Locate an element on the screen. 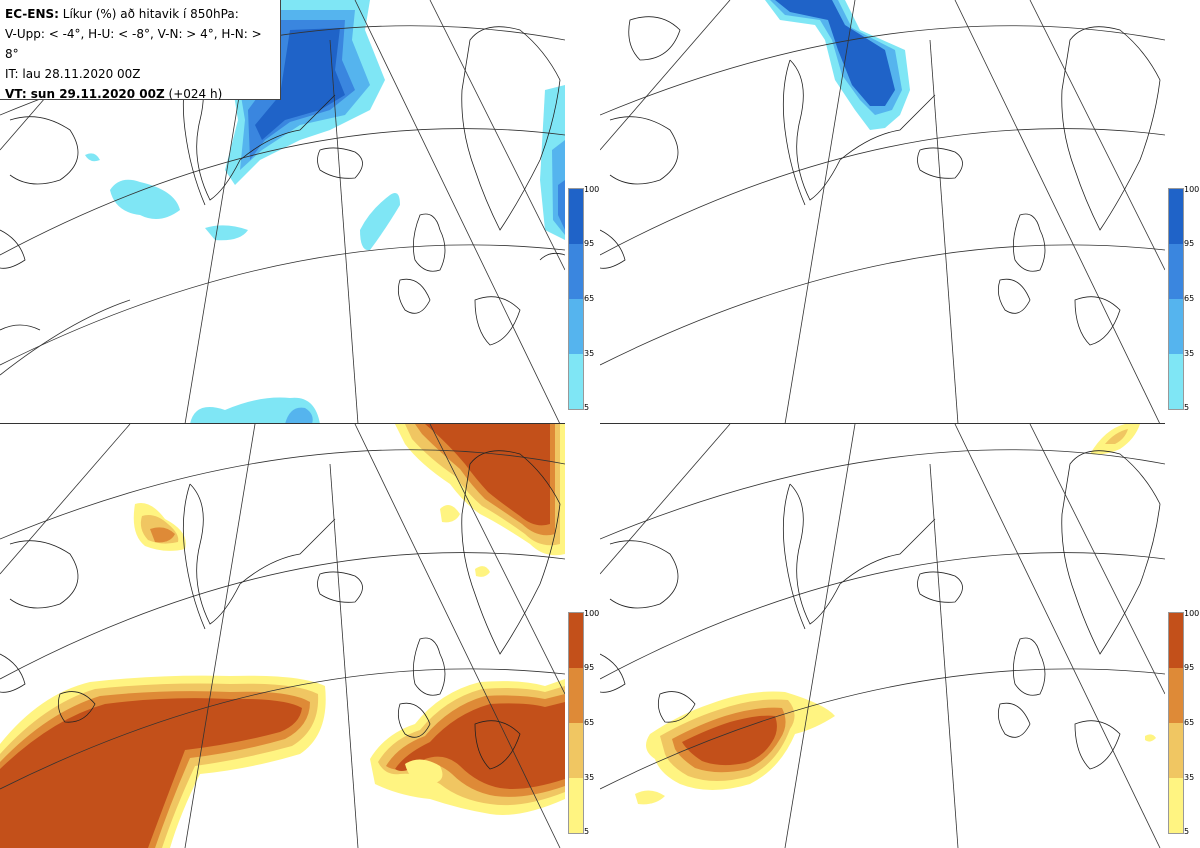 The height and width of the screenshot is (848, 1200). info-line-4: VT: sun 29.11.2020 00Z (+024 h) is located at coordinates (114, 94).